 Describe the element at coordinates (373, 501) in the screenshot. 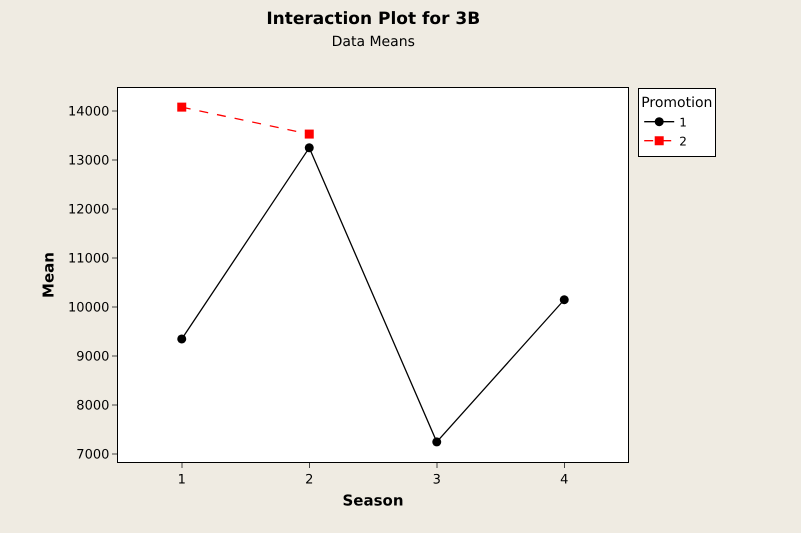

I see `x-axis-title: Season` at that location.